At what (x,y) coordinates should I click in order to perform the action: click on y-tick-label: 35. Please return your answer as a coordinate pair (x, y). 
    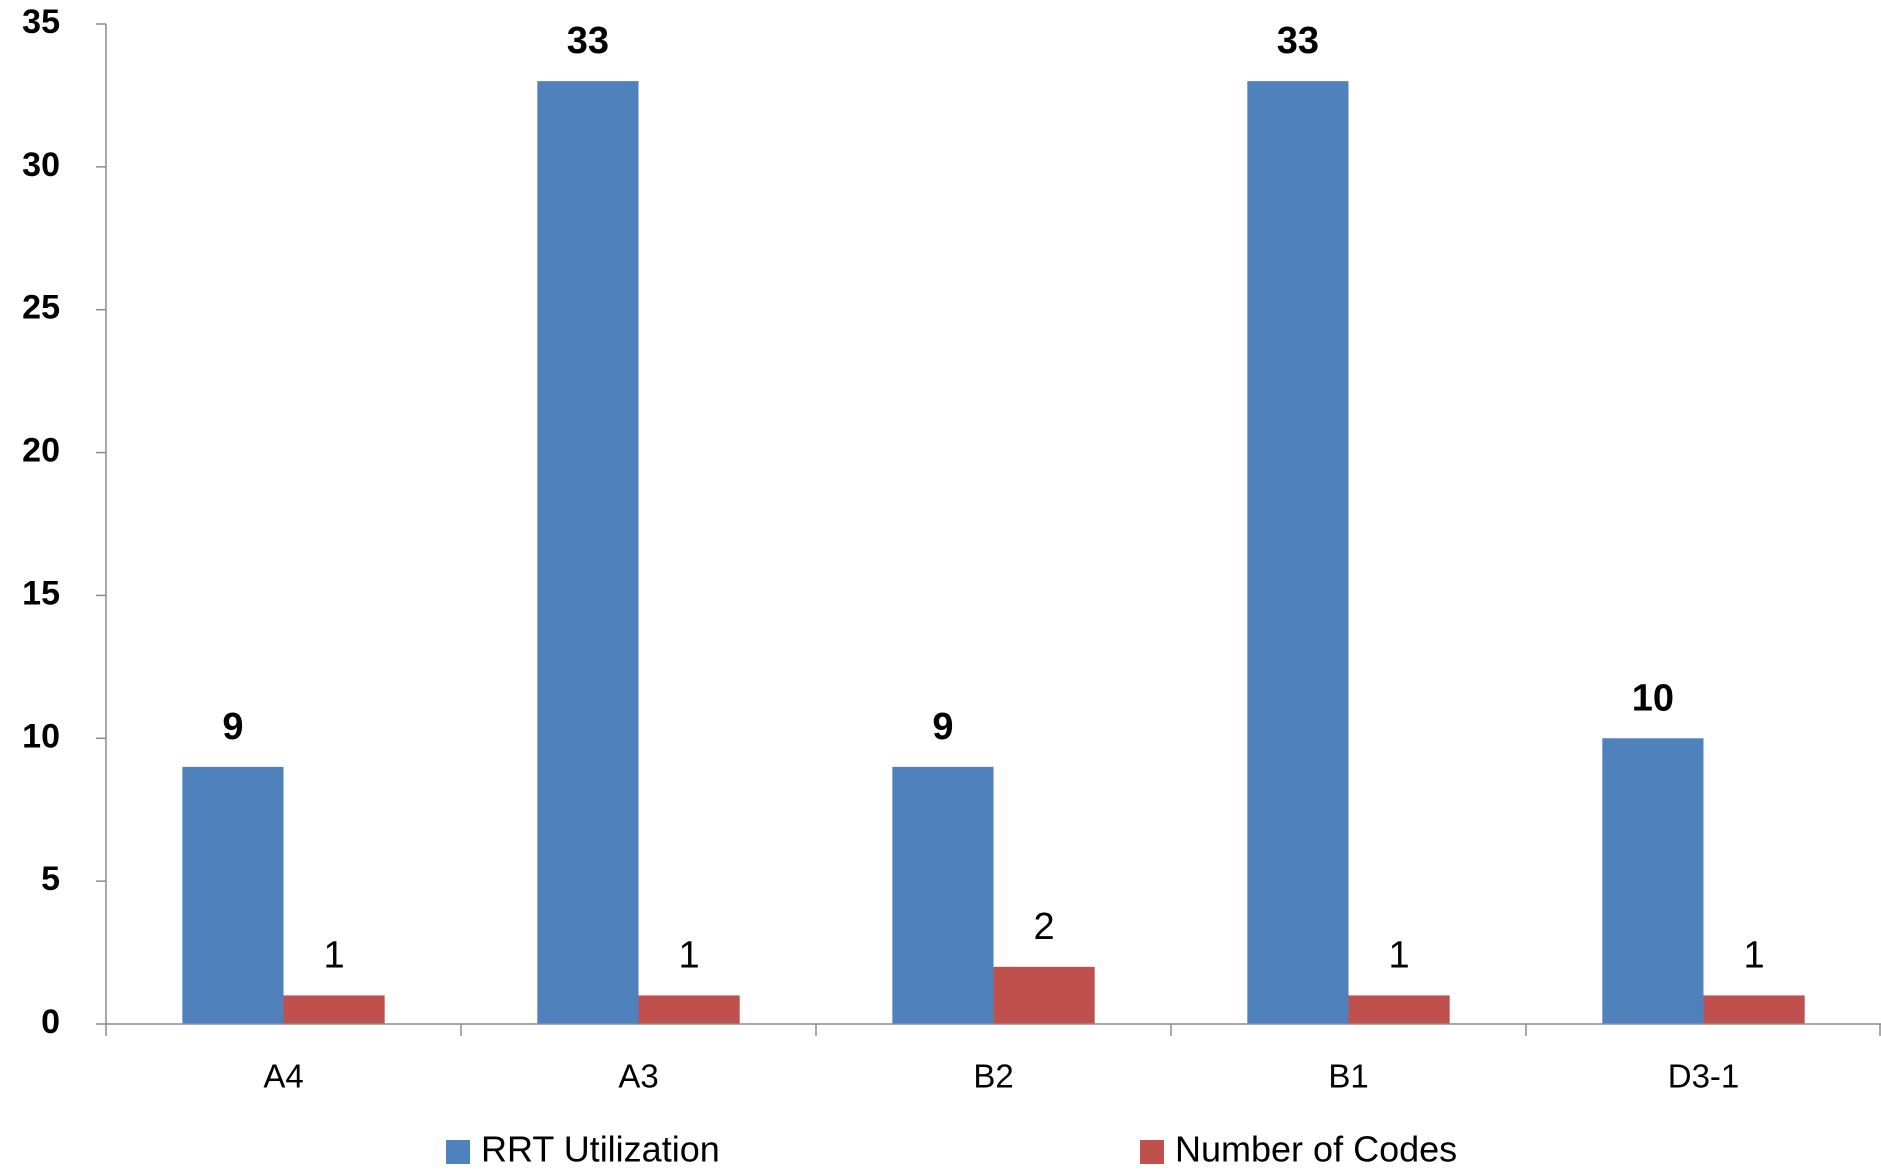
    Looking at the image, I should click on (41, 22).